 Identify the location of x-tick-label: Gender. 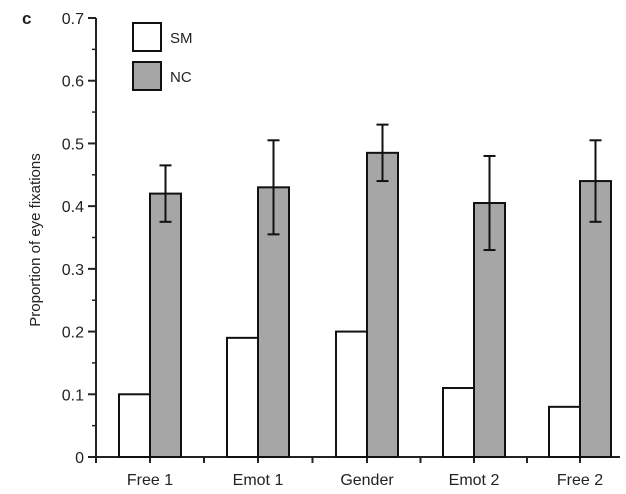
(367, 480).